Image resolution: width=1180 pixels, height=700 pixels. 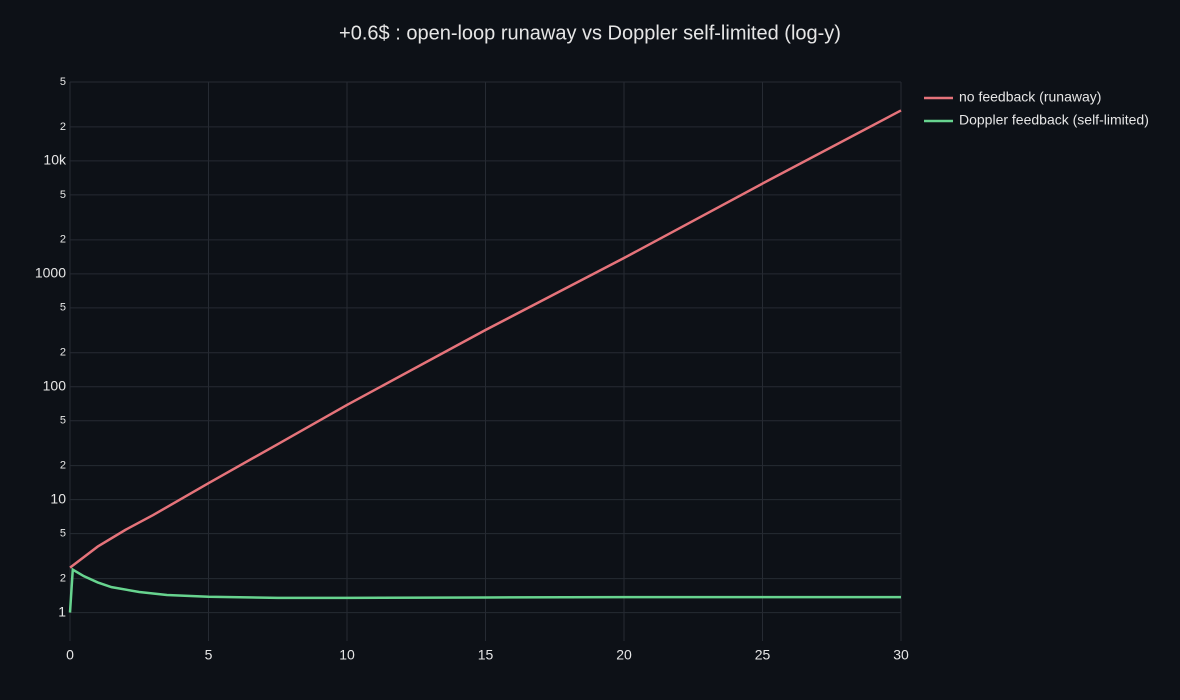 I want to click on x-tick-label: 5, so click(x=209, y=655).